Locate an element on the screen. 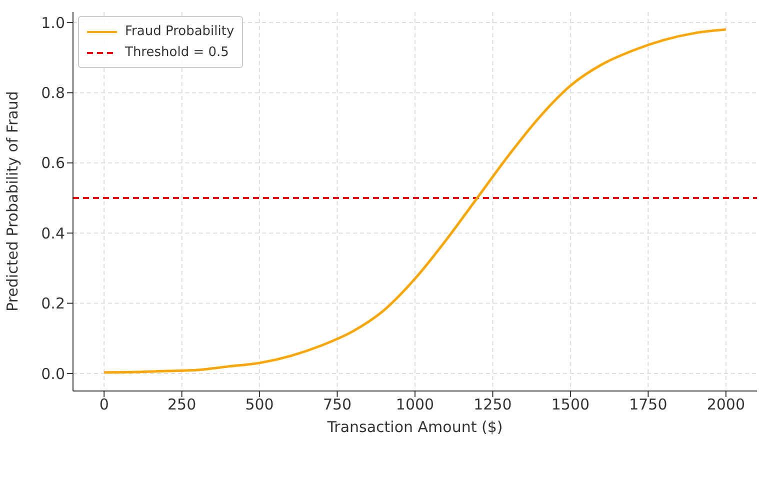 This screenshot has width=759, height=484. y-tick-label: 1.0 is located at coordinates (53, 23).